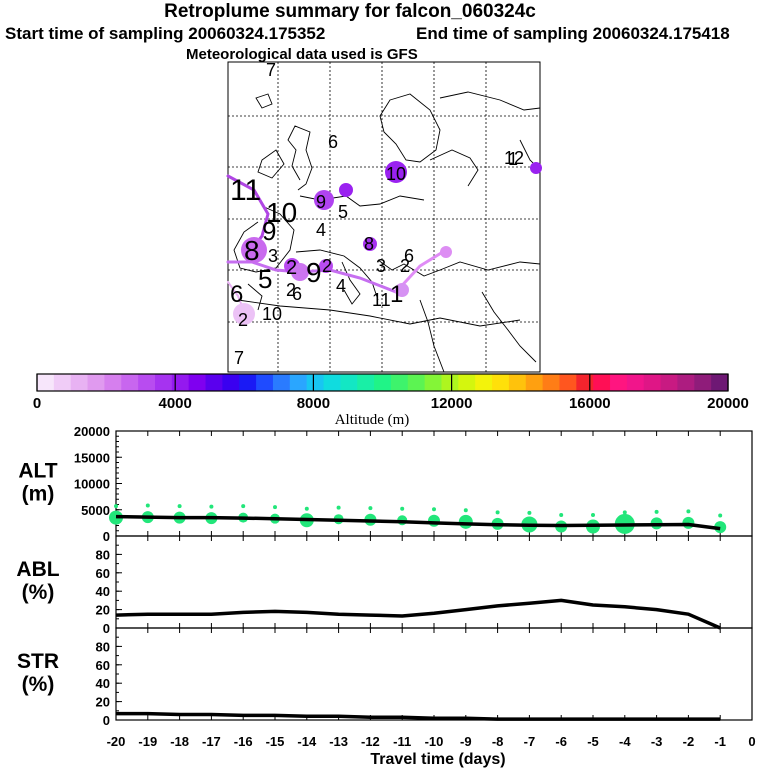  What do you see at coordinates (175, 403) in the screenshot?
I see `colorbar-tick-label: 4000` at bounding box center [175, 403].